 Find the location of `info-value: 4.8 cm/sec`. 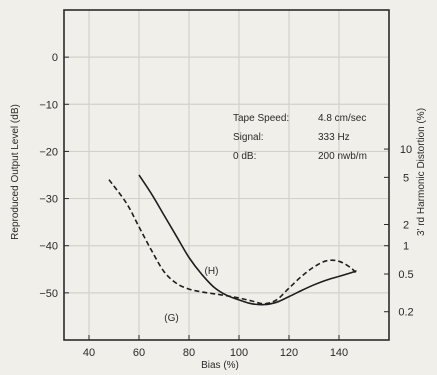

info-value: 4.8 cm/sec is located at coordinates (342, 118).